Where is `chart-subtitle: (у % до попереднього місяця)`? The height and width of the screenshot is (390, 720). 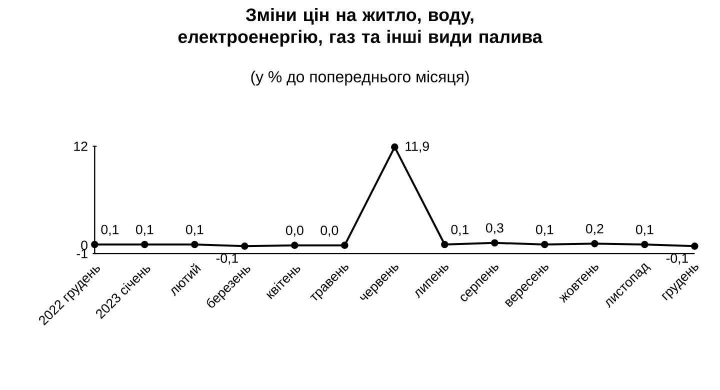
chart-subtitle: (у % до попереднього місяця) is located at coordinates (360, 78).